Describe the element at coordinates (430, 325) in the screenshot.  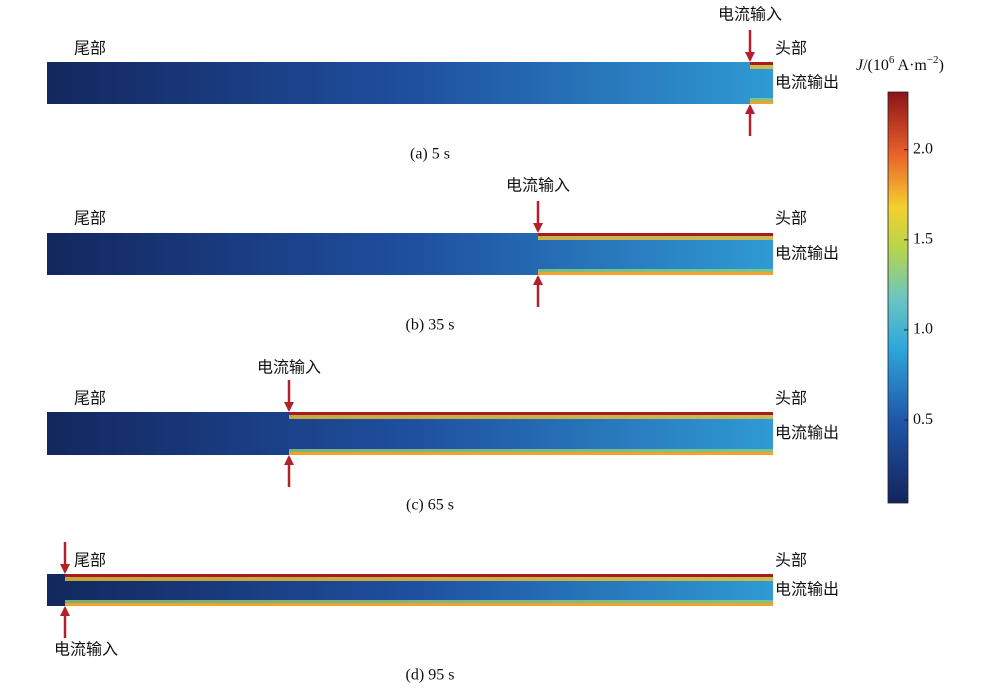
I see `caption: (b) 35 s` at that location.